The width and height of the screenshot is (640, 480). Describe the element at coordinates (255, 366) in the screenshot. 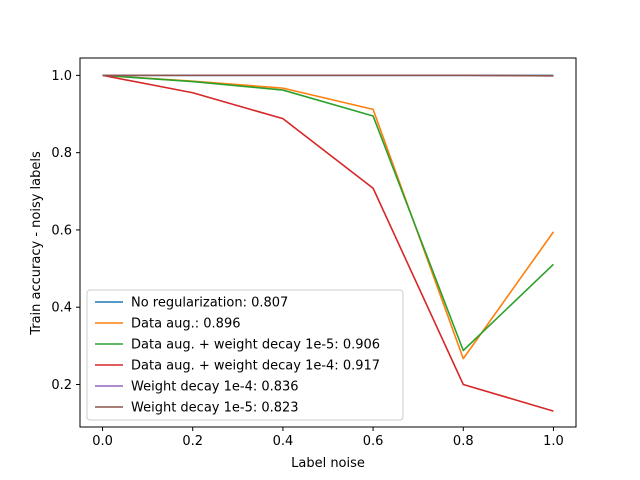

I see `legend-entry: Data aug. + weight decay 1e-4: 0.917` at that location.